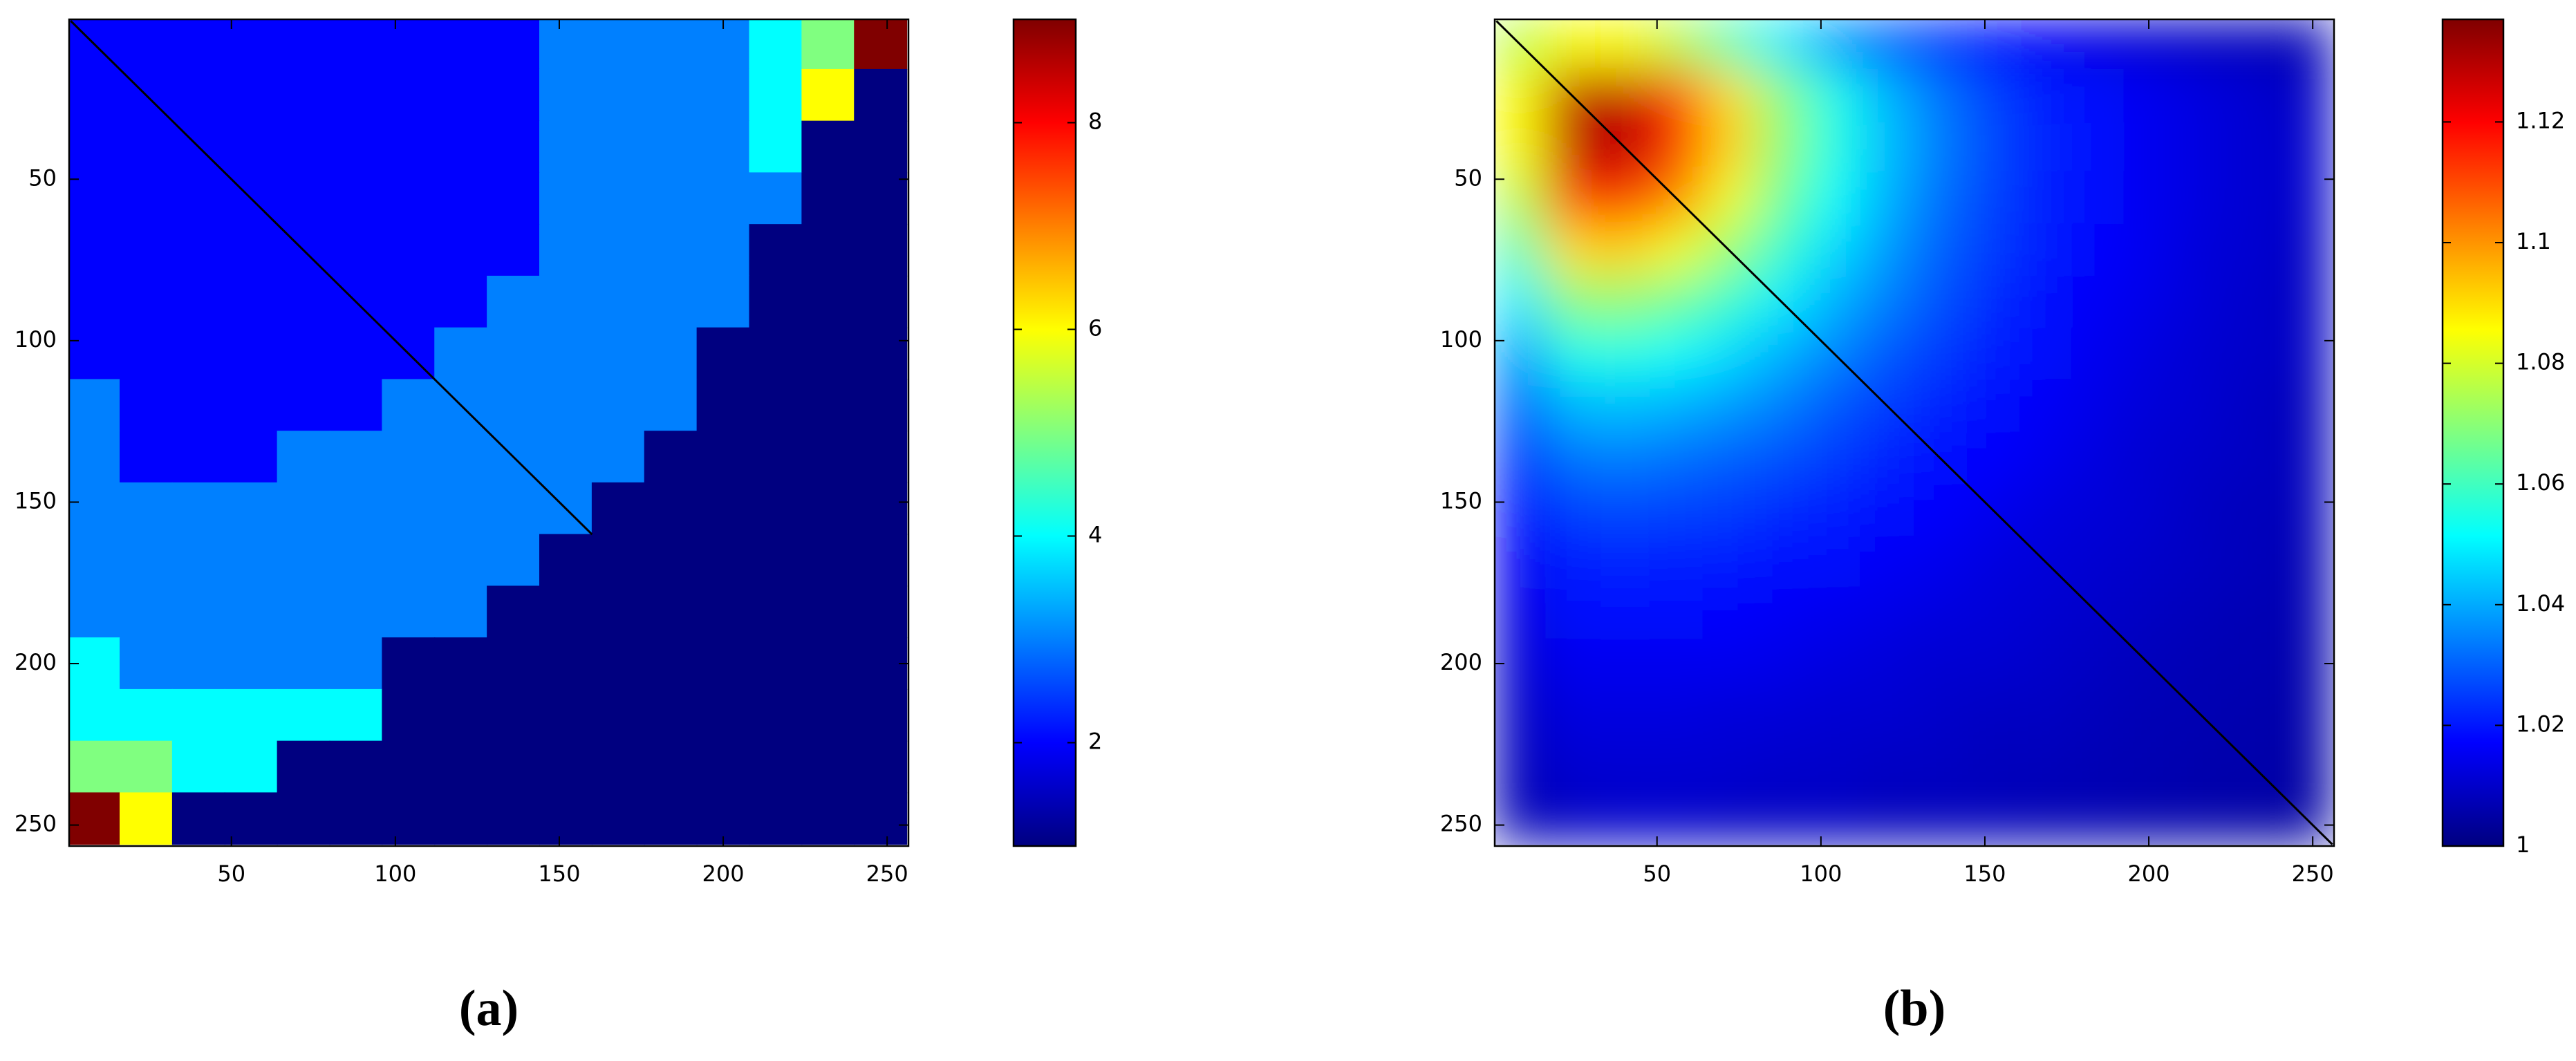  Describe the element at coordinates (2523, 845) in the screenshot. I see `colorbar-tick-label: 1` at that location.